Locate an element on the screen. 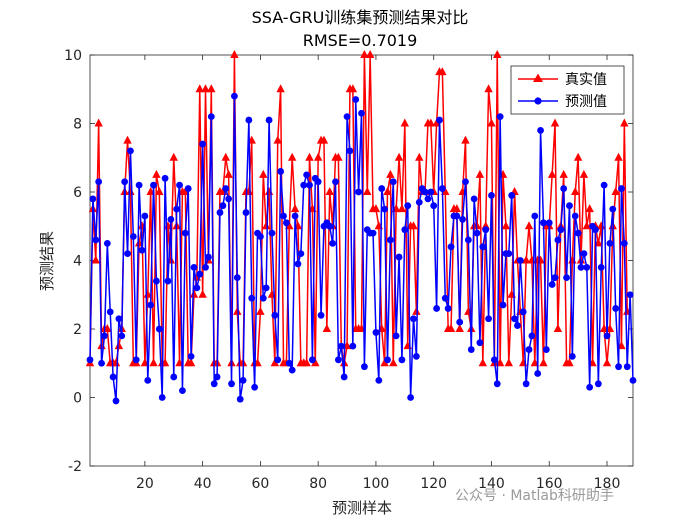  legend-label-pred: 预测值 is located at coordinates (586, 102).